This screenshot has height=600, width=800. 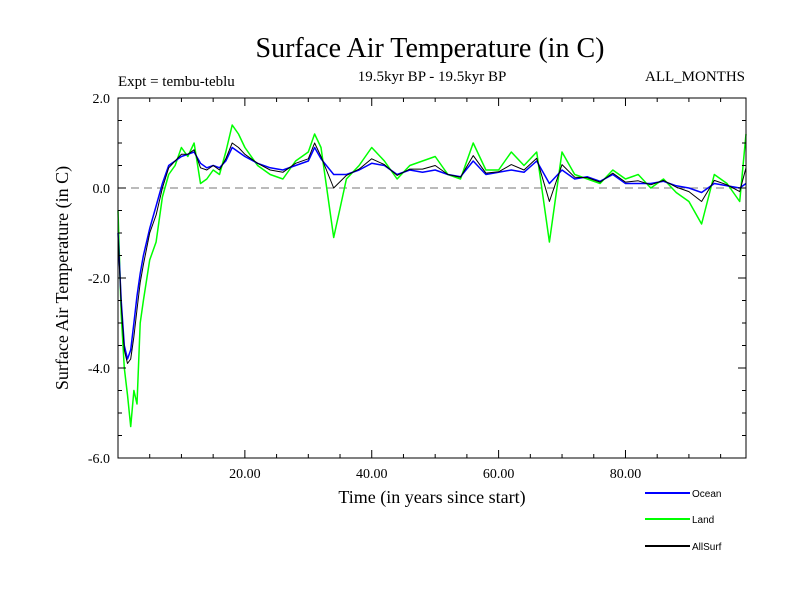 What do you see at coordinates (432, 77) in the screenshot?
I see `period-label: 19.5kyr BP - 19.5kyr BP` at bounding box center [432, 77].